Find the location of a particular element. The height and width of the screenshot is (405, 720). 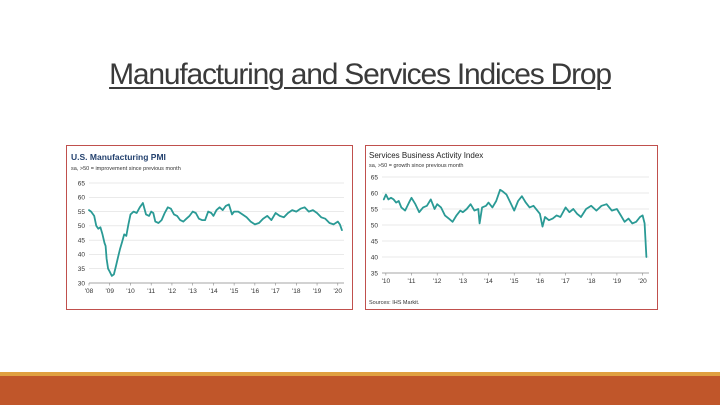

services-y-tick-label: 55 is located at coordinates (375, 209).